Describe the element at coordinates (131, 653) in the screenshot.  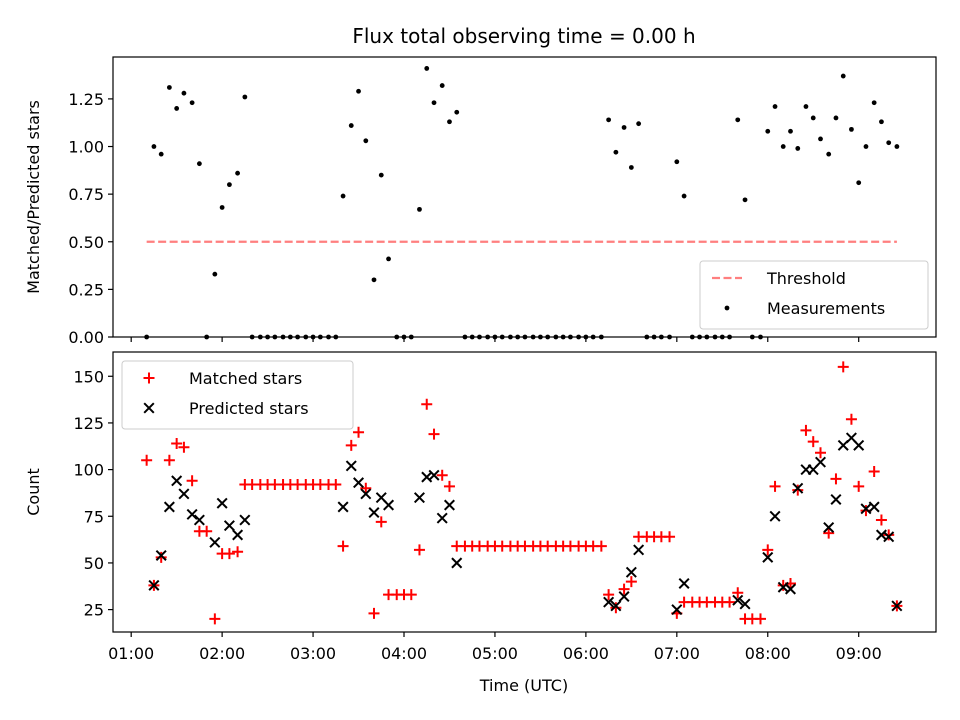
I see `x-tick-label: 01:00` at that location.